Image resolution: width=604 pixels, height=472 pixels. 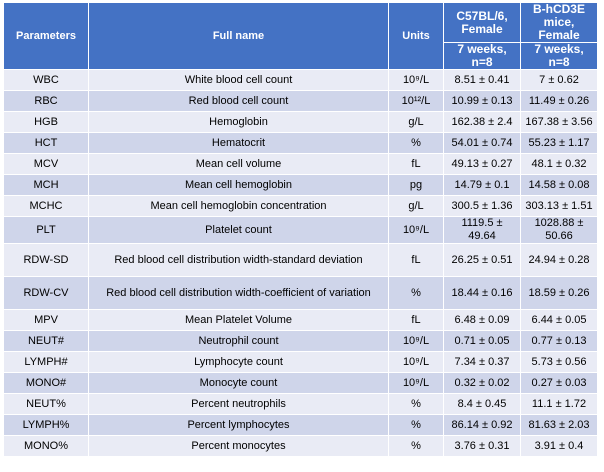 What do you see at coordinates (416, 185) in the screenshot?
I see `unit-cell: pg` at bounding box center [416, 185].